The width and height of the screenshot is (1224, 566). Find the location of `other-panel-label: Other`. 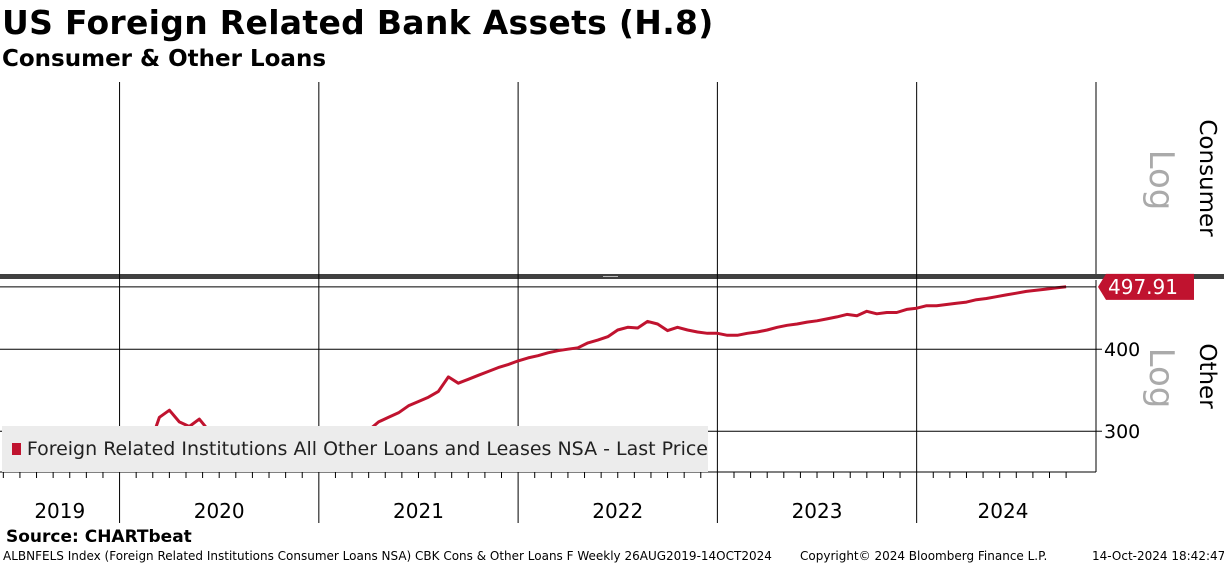

other-panel-label: Other is located at coordinates (1207, 376).